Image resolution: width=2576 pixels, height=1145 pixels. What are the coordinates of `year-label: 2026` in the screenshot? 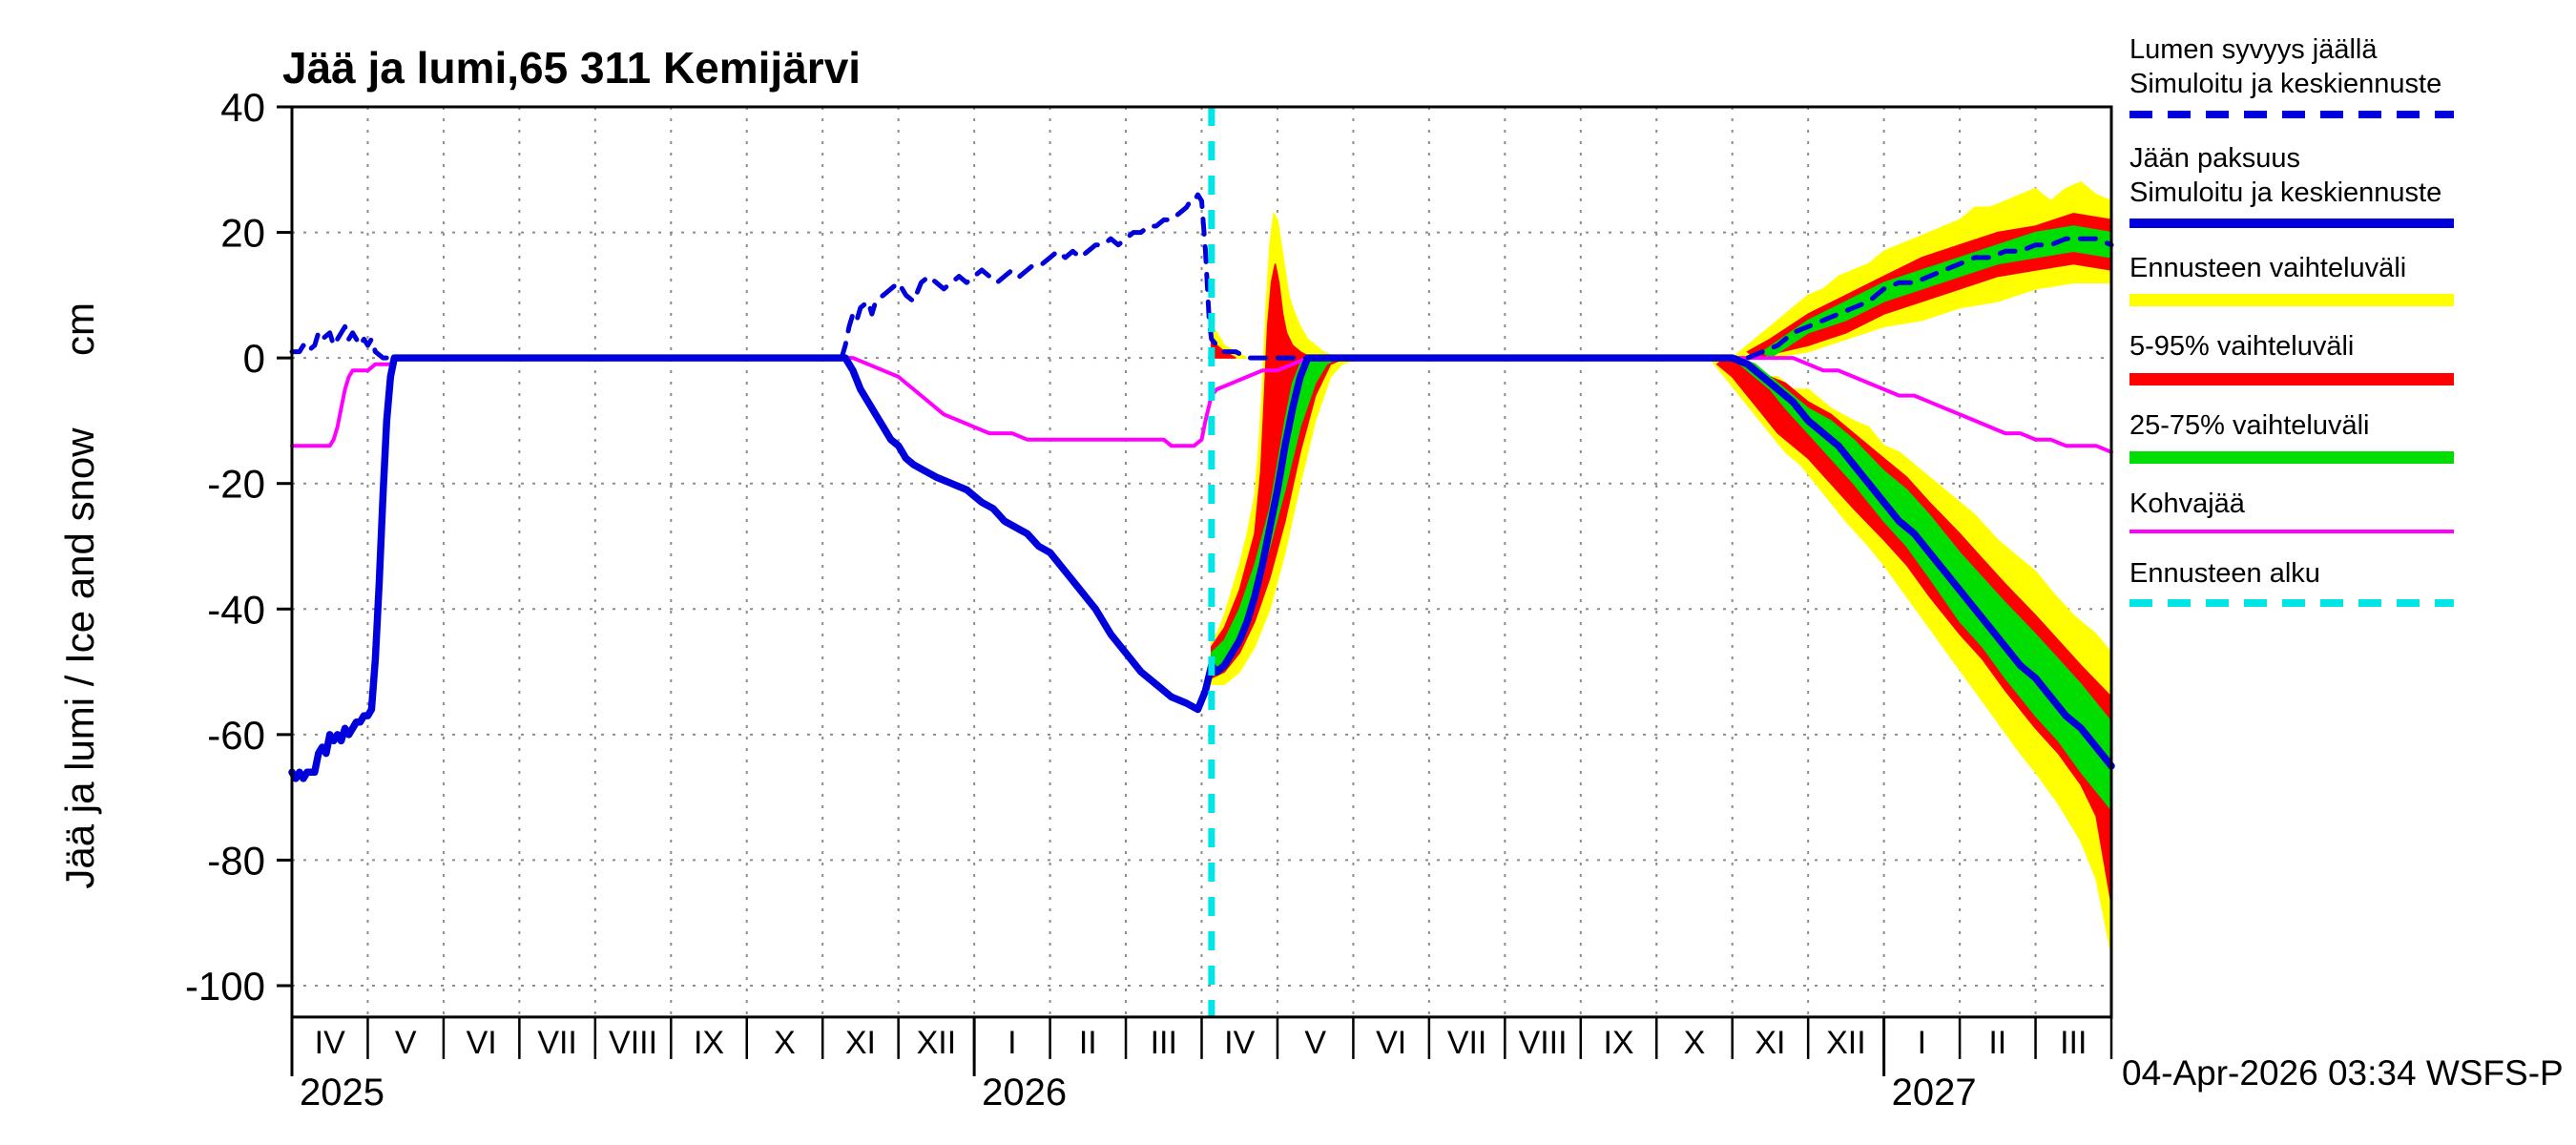 It's located at (1024, 1093).